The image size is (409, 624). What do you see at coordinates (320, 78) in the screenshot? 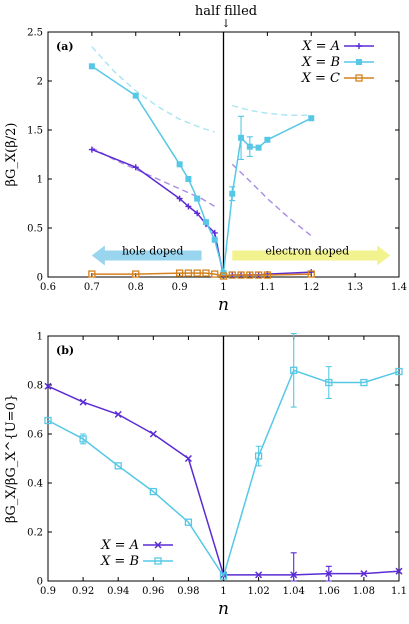
I see `p0-legend-label-2: X = C` at bounding box center [320, 78].